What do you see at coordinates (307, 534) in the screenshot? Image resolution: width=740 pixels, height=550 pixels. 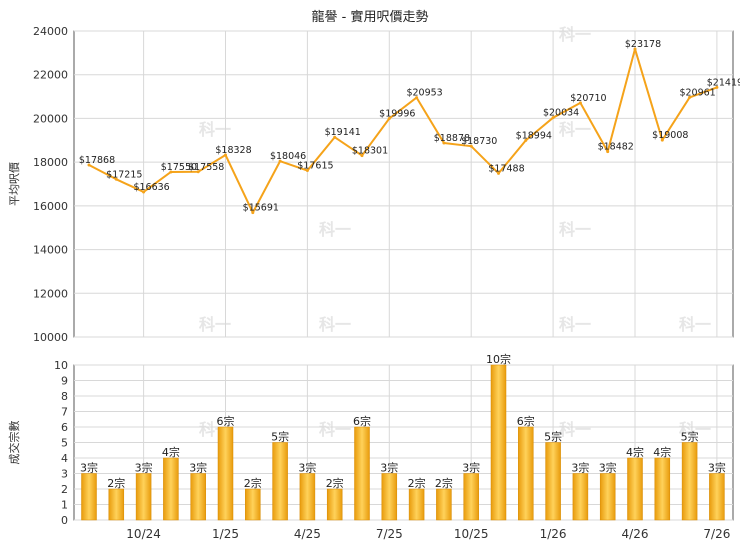 I see `x-tick-label: 4/25` at bounding box center [307, 534].